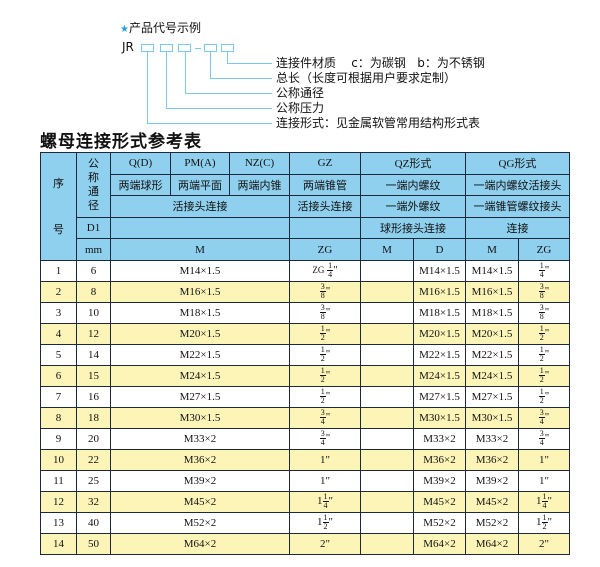 The height and width of the screenshot is (567, 600). Describe the element at coordinates (200, 522) in the screenshot. I see `thread-m: M52×2` at that location.